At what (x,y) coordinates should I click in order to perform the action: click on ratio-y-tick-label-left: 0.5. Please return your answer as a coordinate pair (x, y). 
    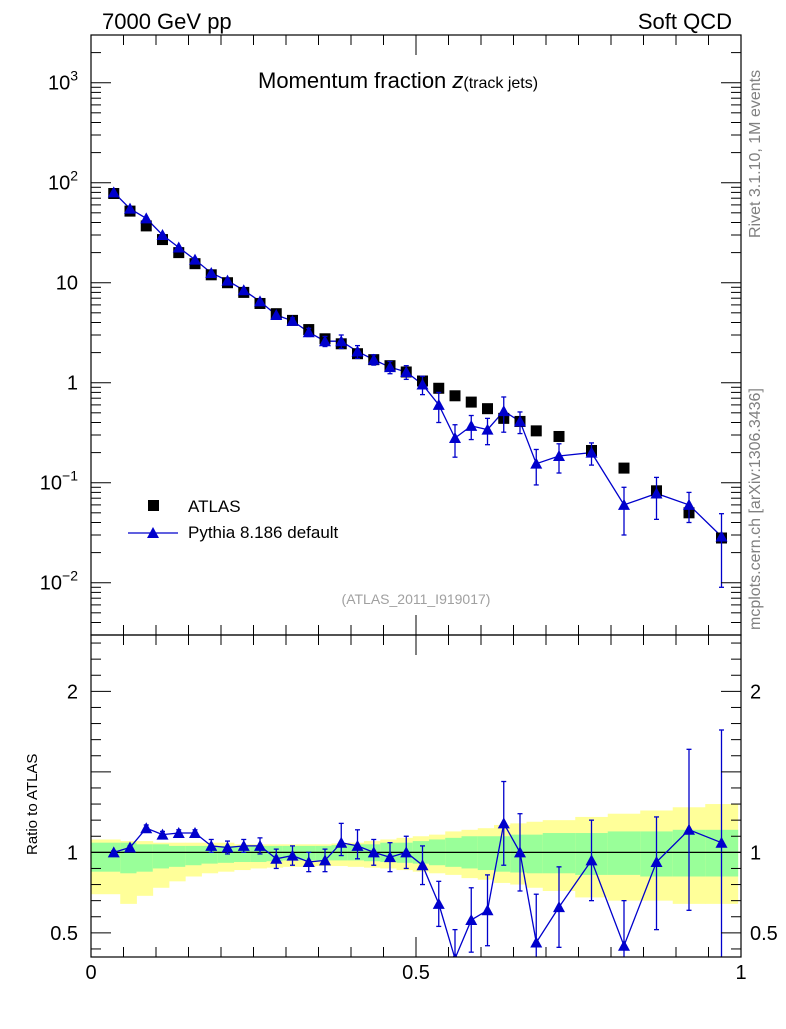
    Looking at the image, I should click on (64, 934).